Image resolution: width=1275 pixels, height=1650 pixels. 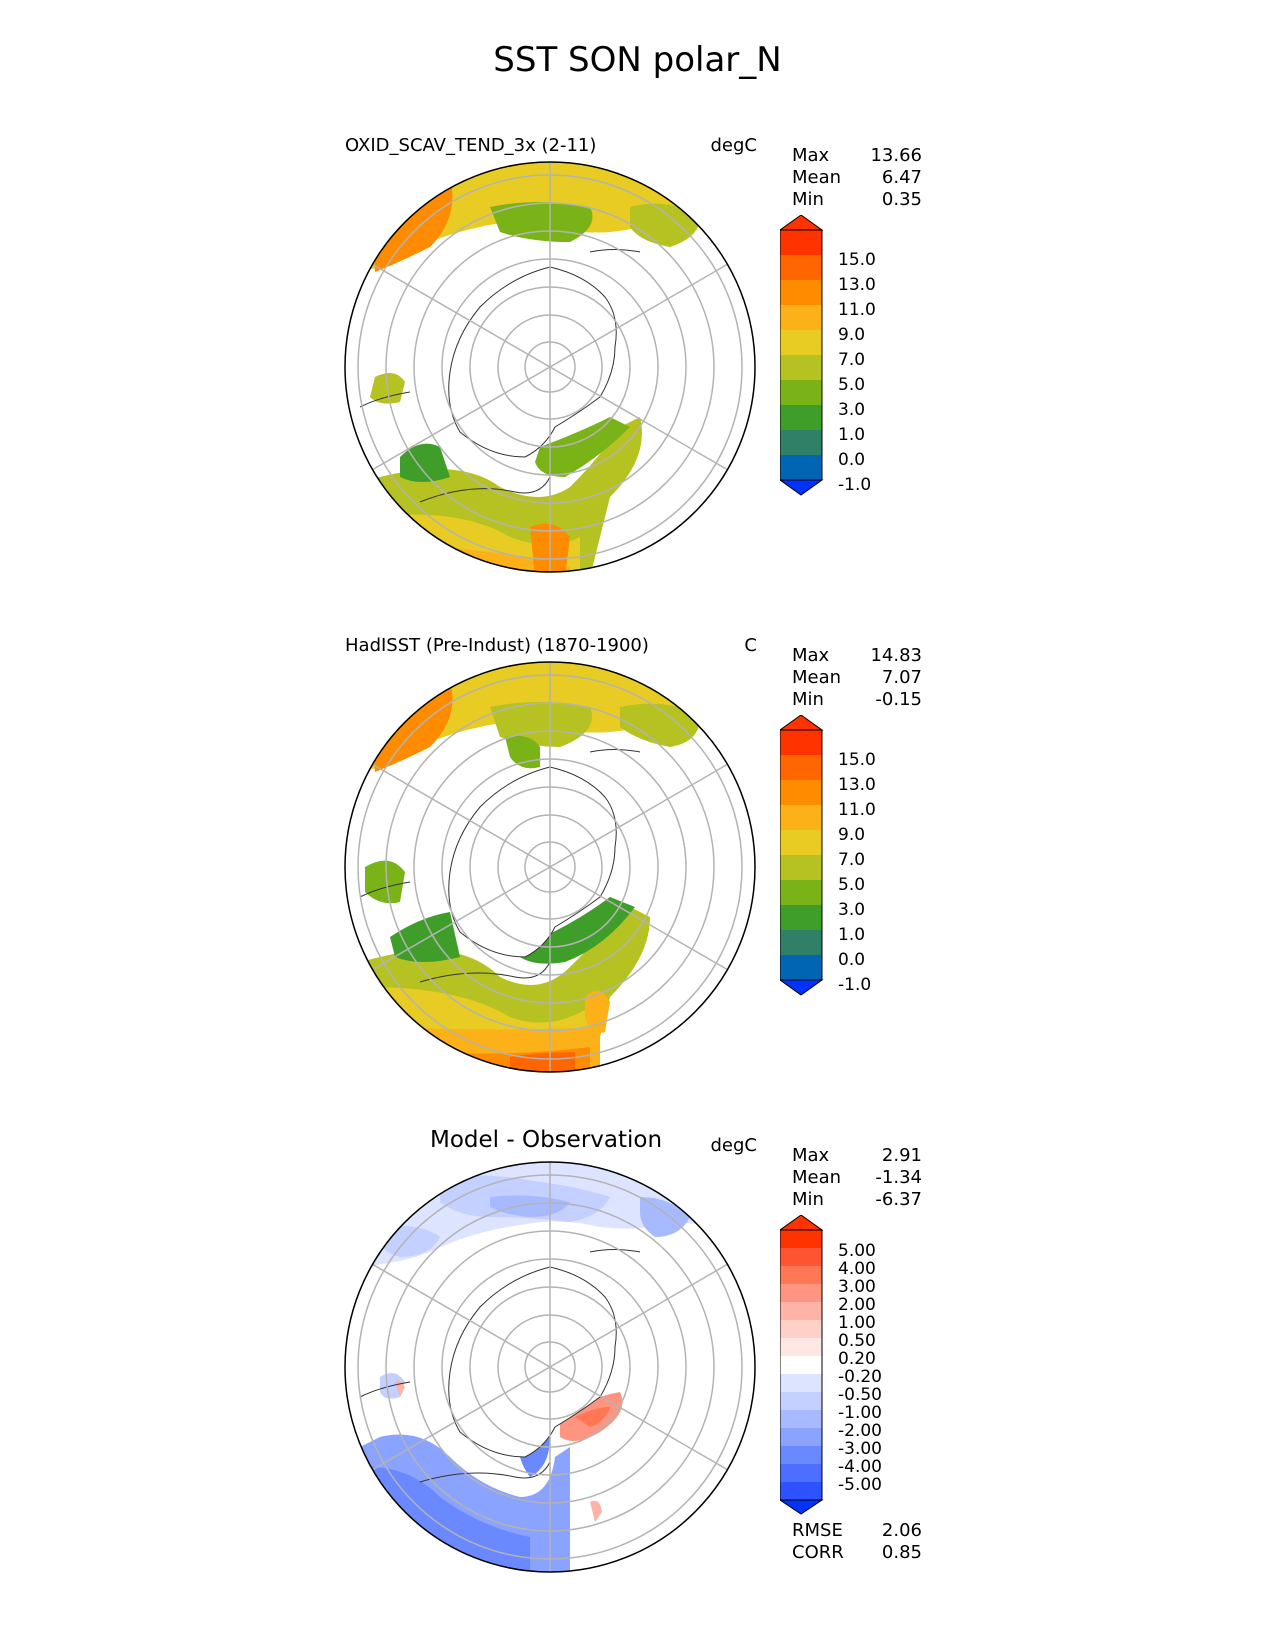 What do you see at coordinates (818, 1552) in the screenshot?
I see `metric-label: CORR` at bounding box center [818, 1552].